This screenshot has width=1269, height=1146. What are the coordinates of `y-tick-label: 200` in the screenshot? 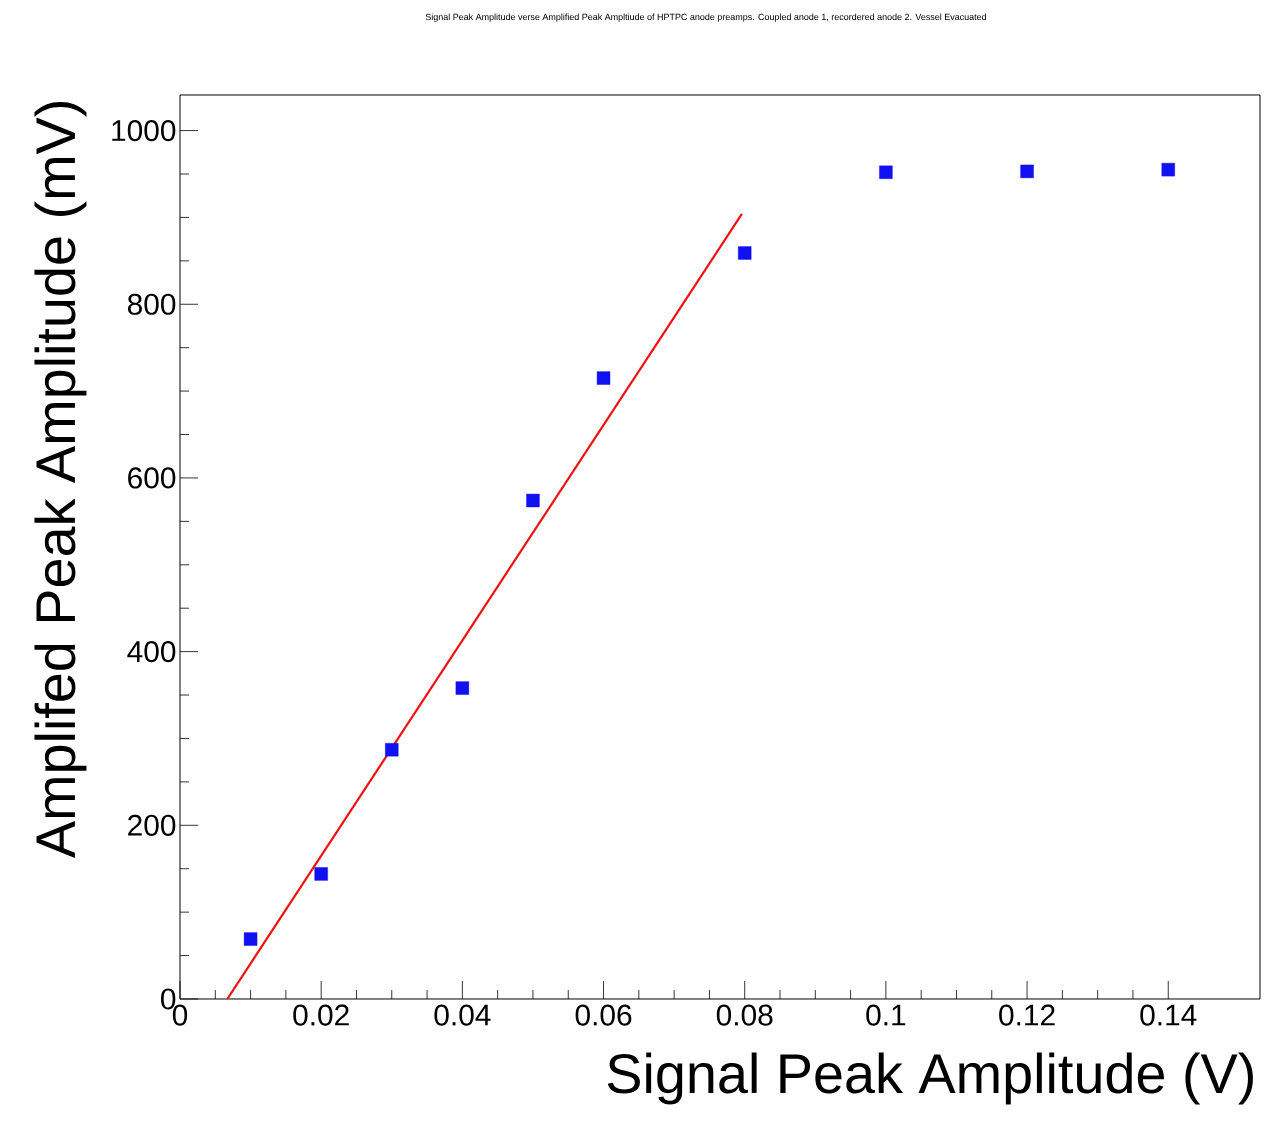 It's located at (152, 825).